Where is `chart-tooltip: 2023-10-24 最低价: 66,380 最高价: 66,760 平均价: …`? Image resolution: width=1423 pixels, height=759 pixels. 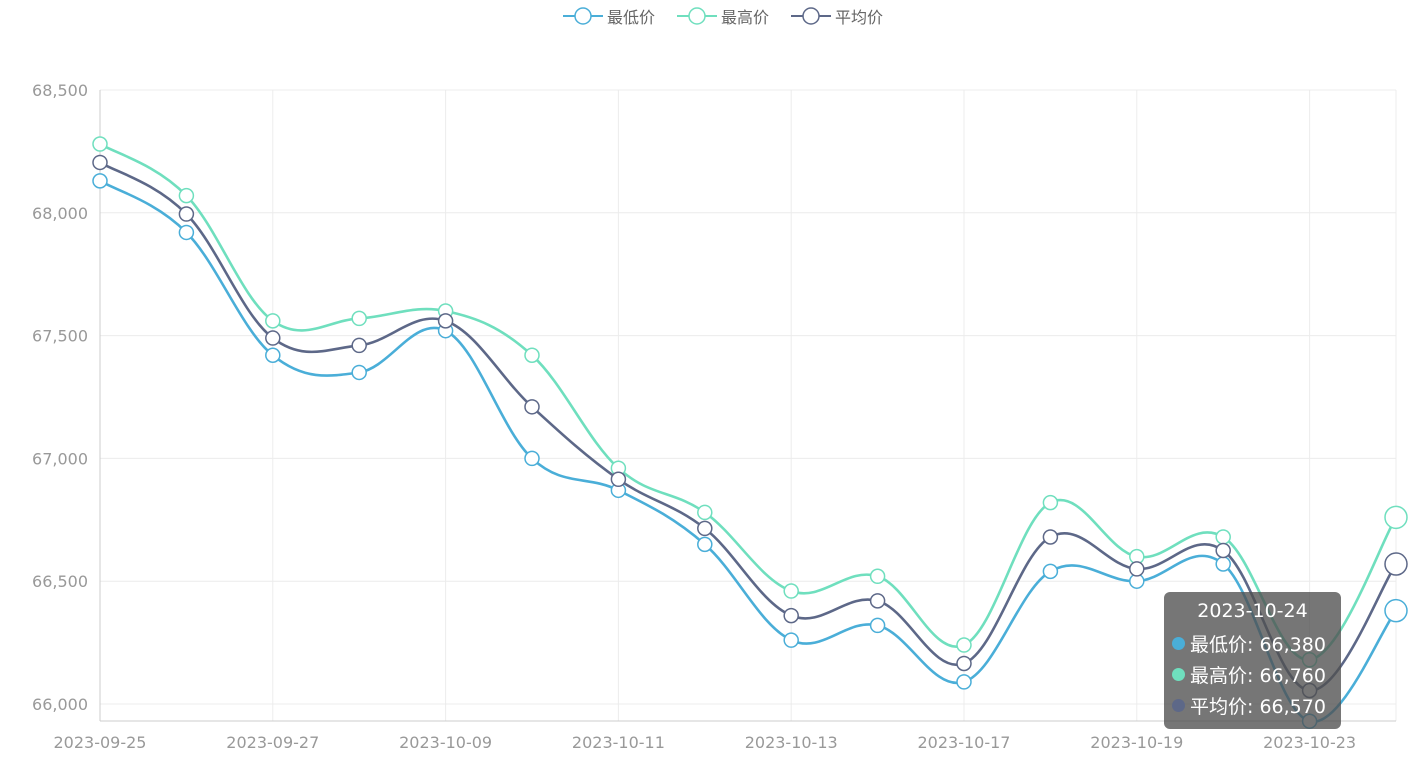
chart-tooltip: 2023-10-24 最低价: 66,380 最高价: 66,760 平均价: … is located at coordinates (1252, 660).